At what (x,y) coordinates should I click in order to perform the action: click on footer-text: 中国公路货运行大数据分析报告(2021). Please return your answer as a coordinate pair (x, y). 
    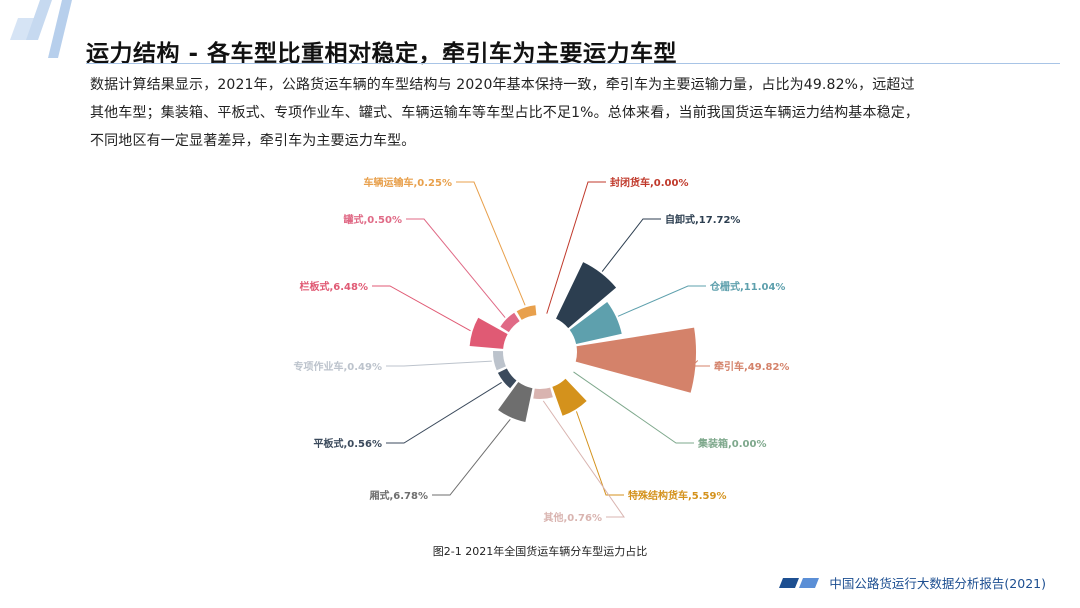
    Looking at the image, I should click on (937, 583).